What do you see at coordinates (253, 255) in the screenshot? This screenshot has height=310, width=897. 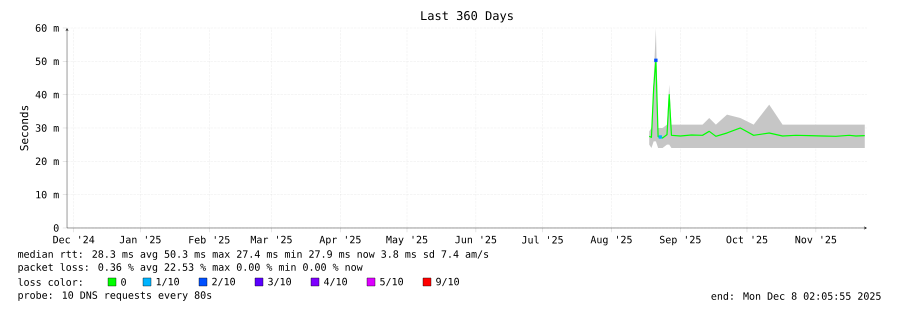 I see `text: median rtt: 28.3 ms avg 50.3 ms max 27.4 ms min 27.9 ms now 3.8 ms sd 7.4 am/s` at bounding box center [253, 255].